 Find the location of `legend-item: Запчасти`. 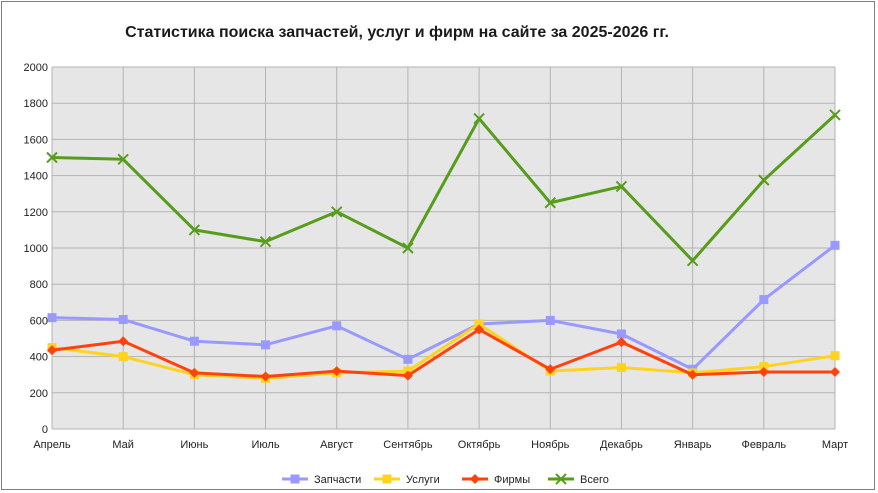

legend-item: Запчасти is located at coordinates (321, 480).